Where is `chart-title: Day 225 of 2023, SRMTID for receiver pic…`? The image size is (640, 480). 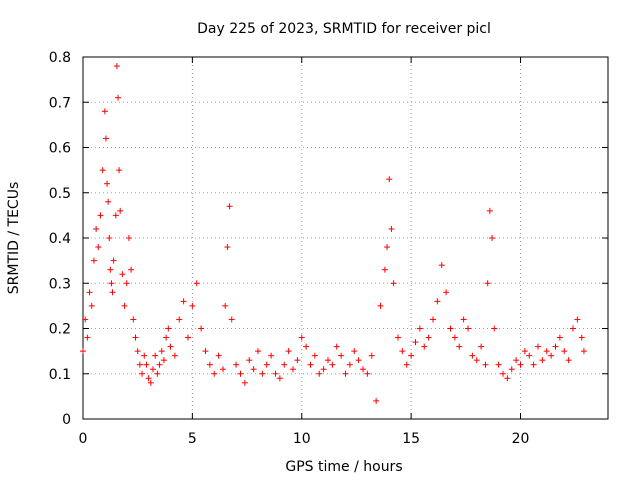
chart-title: Day 225 of 2023, SRMTID for receiver pic… is located at coordinates (344, 29).